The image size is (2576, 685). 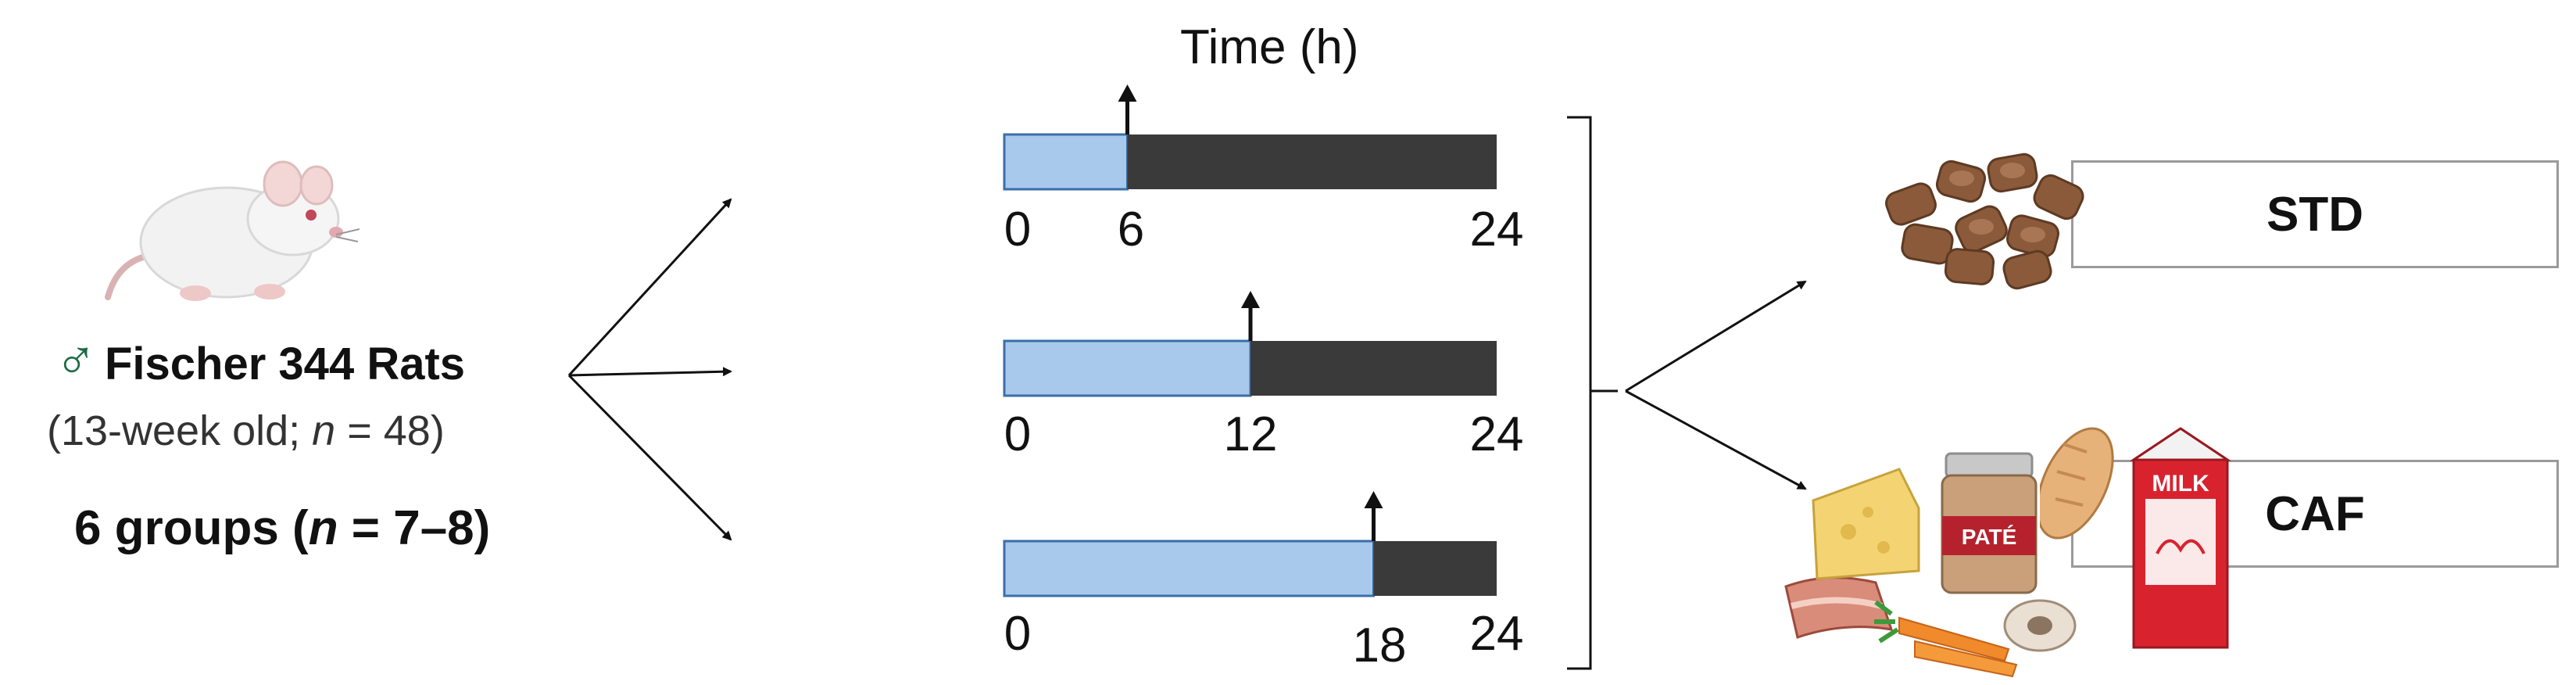 I want to click on dark-phase-bar-l12, so click(x=1373, y=369).